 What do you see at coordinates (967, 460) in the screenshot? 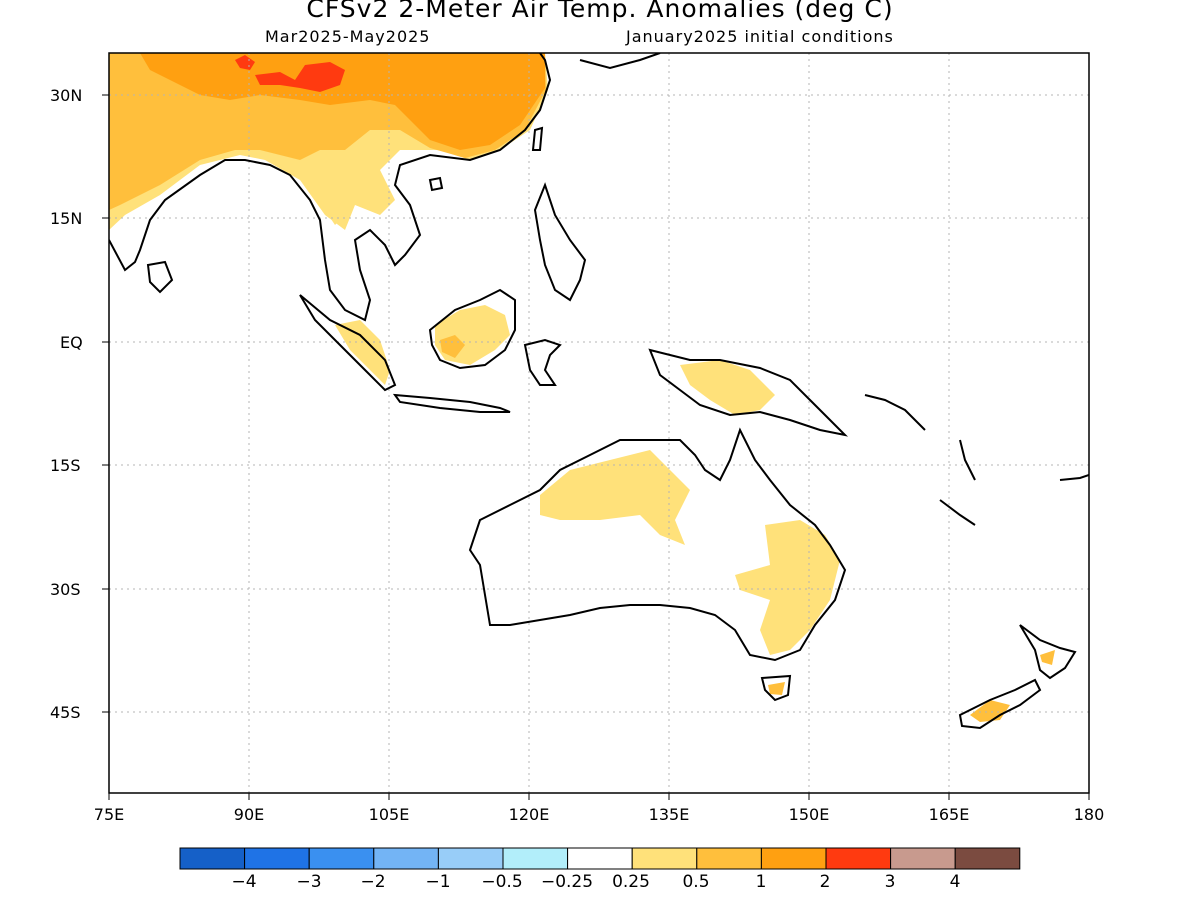
I see `coastline-vanuatu` at bounding box center [967, 460].